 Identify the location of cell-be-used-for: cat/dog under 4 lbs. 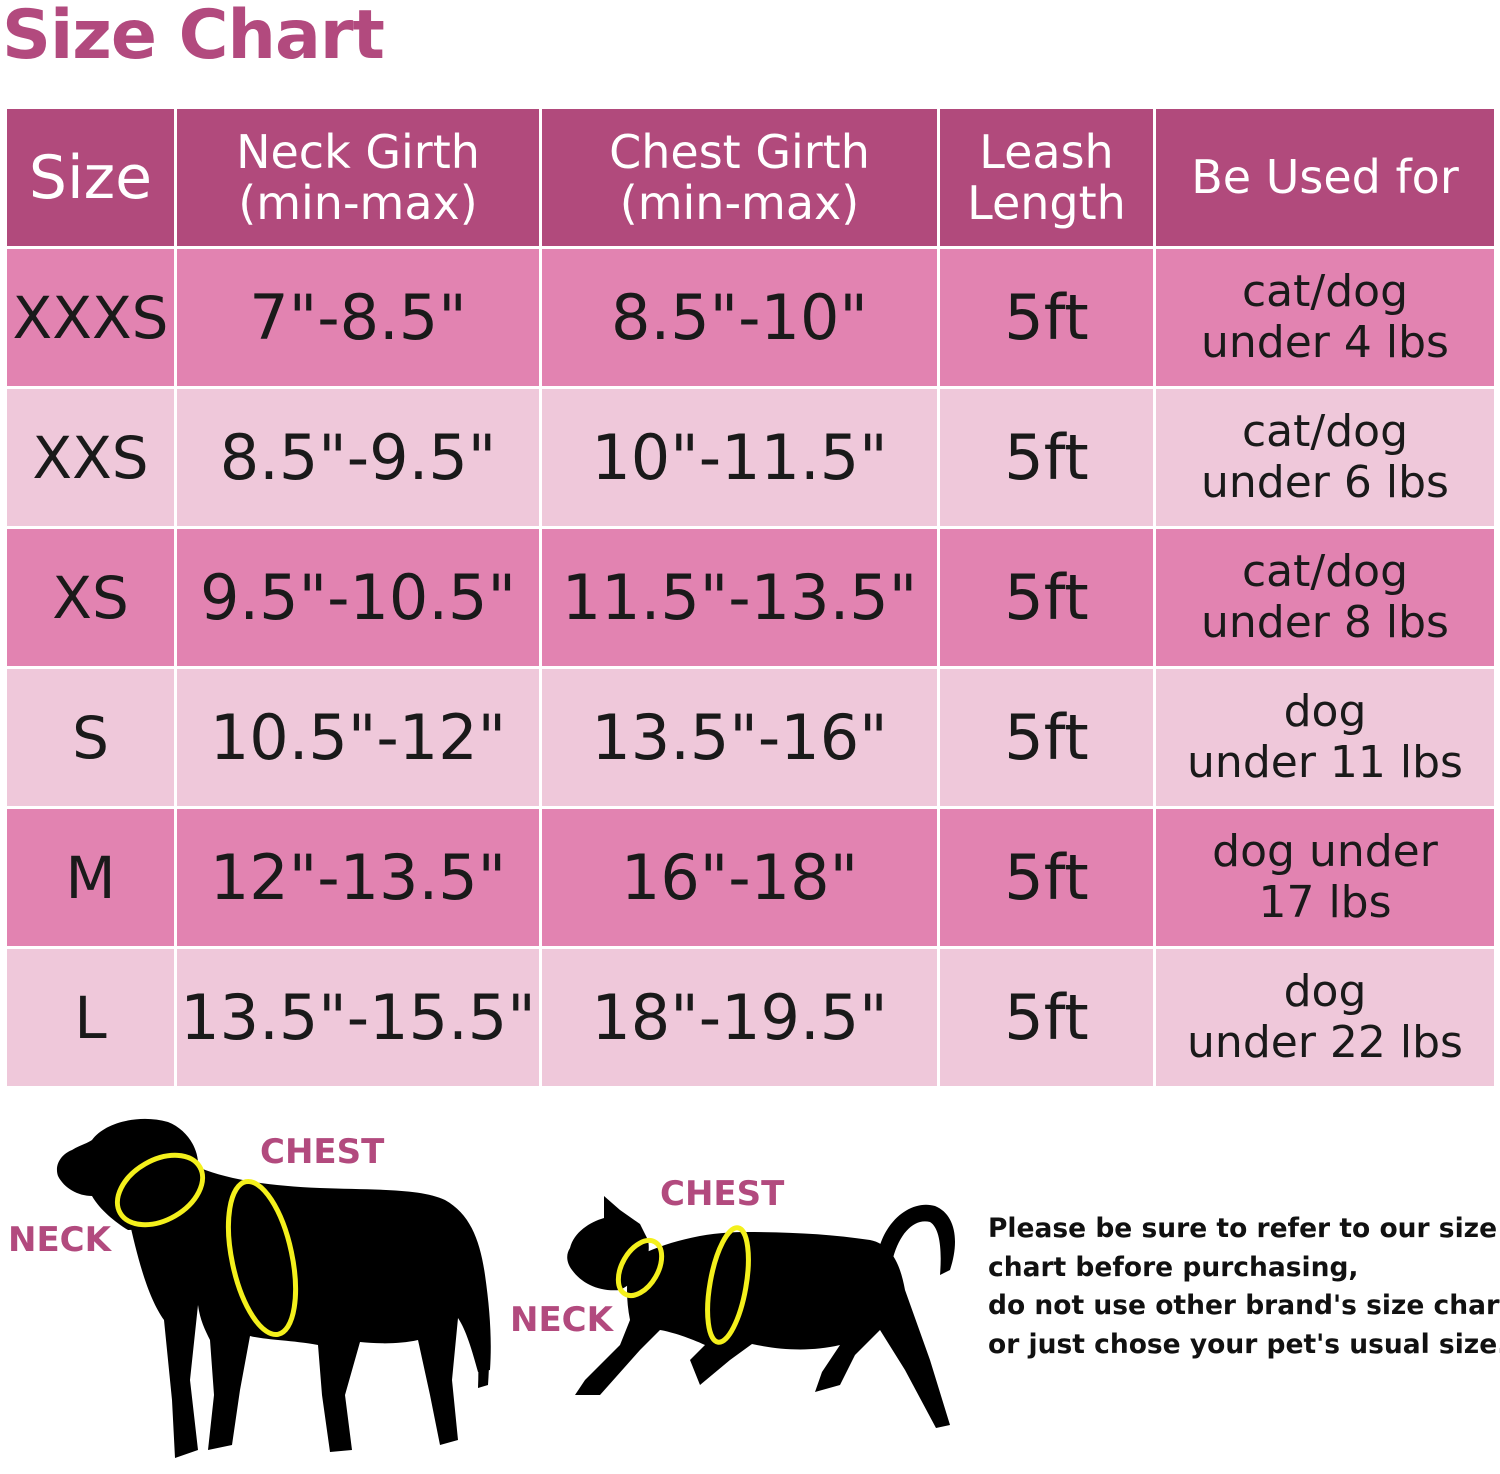
(1325, 317).